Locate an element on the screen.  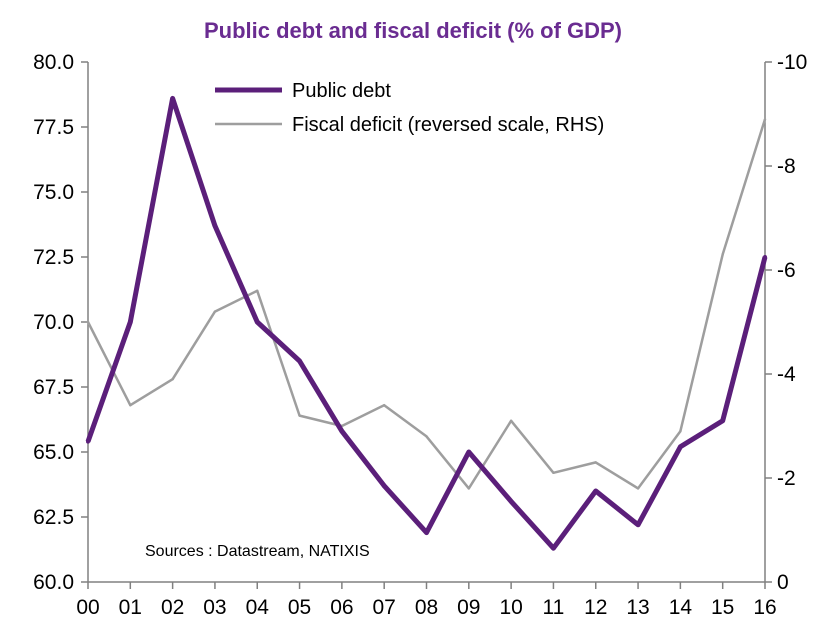
left-tick-label: 80.0 is located at coordinates (53, 62).